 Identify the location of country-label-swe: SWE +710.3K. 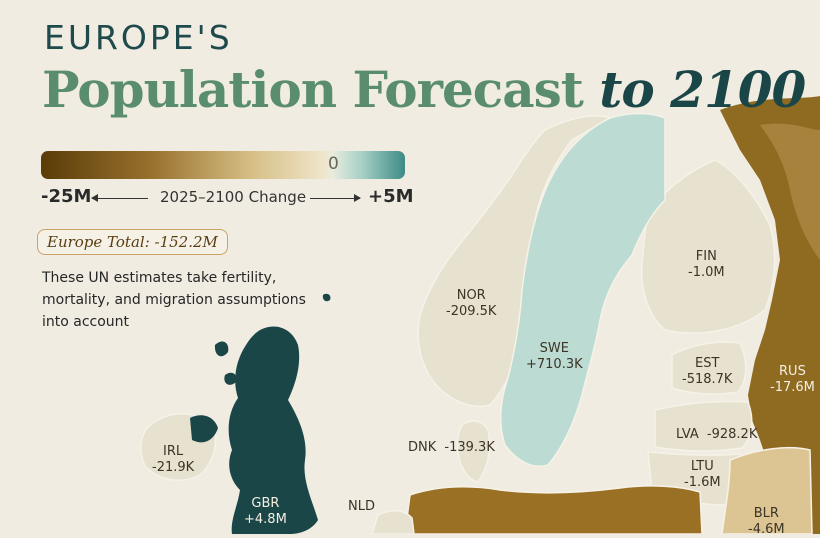
(554, 357).